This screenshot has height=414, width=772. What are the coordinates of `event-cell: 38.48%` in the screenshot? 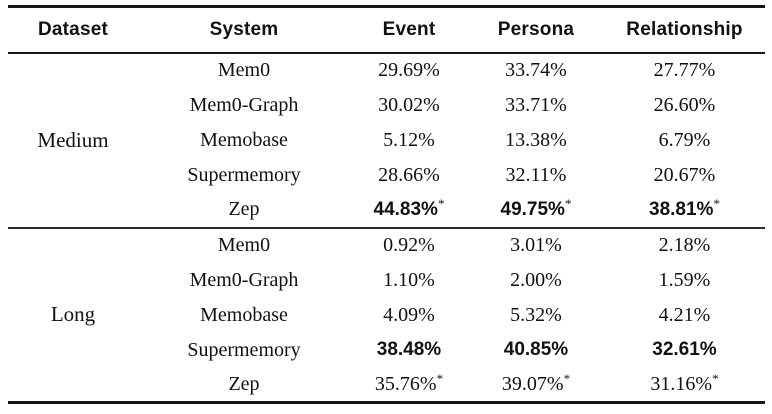 It's located at (409, 349).